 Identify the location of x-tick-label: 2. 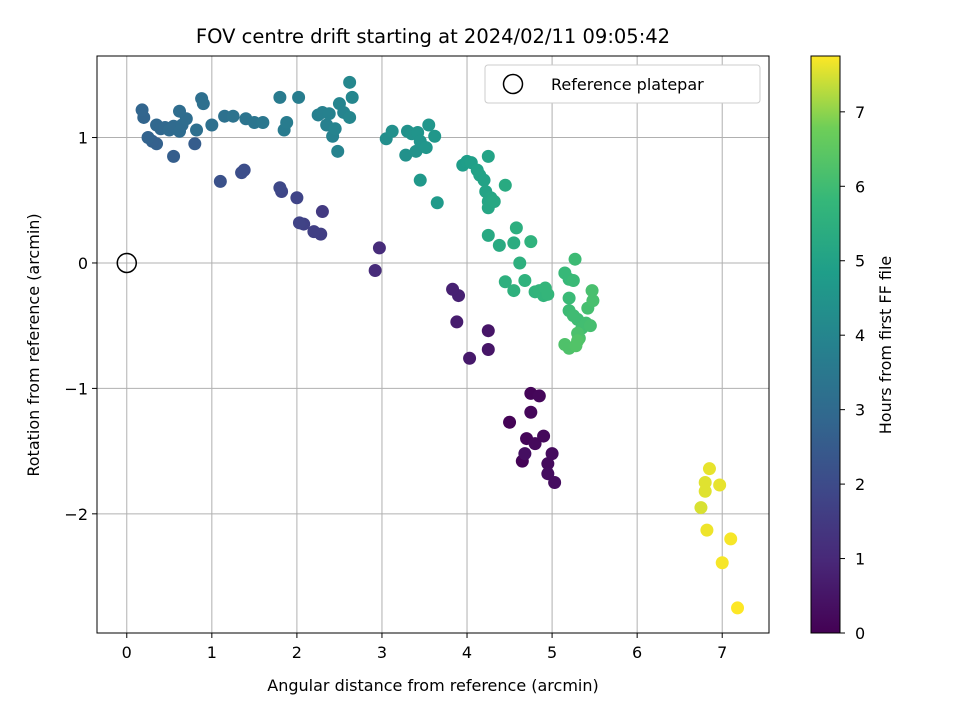
(297, 652).